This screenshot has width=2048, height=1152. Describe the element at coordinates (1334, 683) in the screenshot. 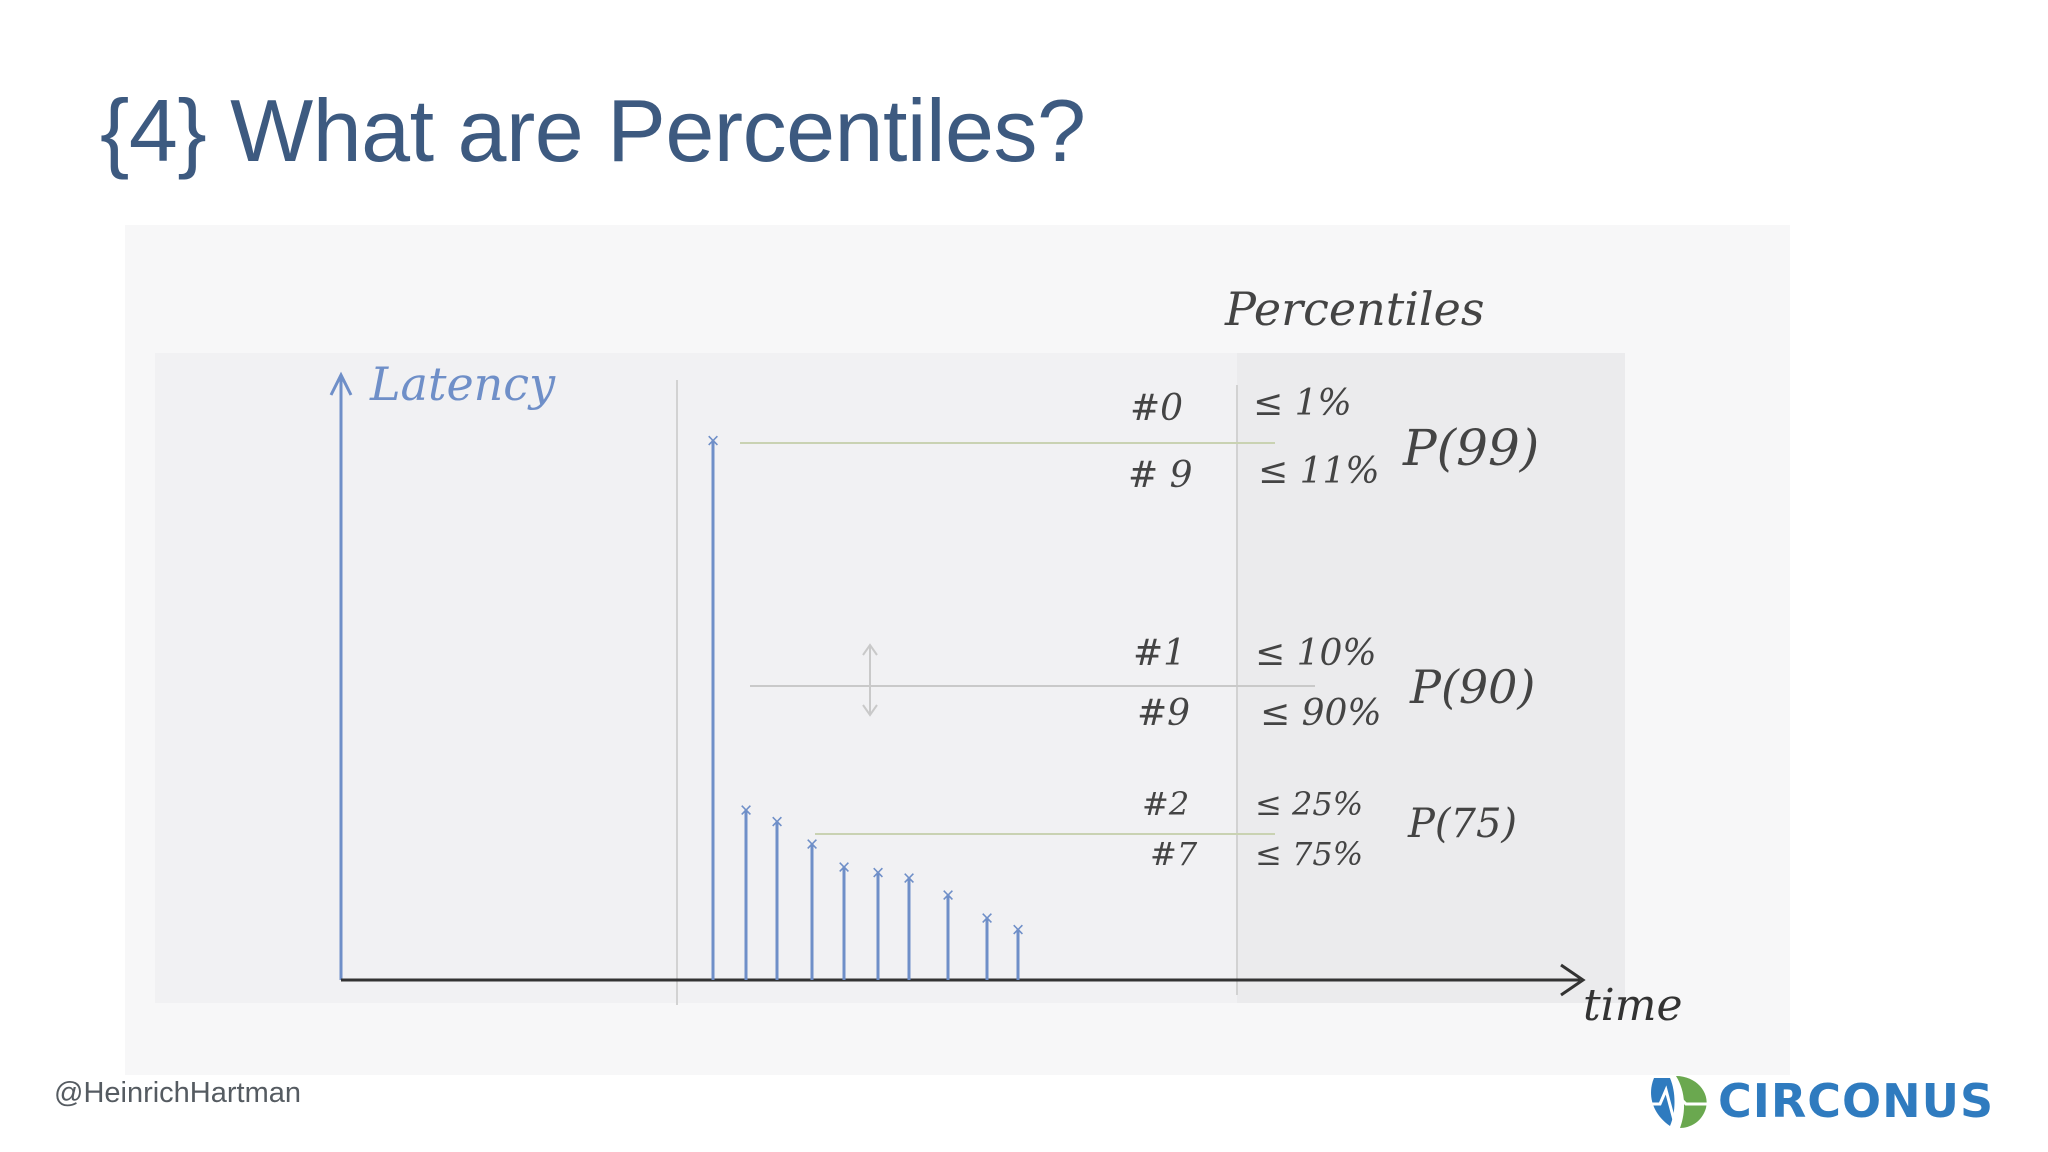

I see `group-p90: #1 #9 ≤ 10% ≤ 90% P(90)` at that location.